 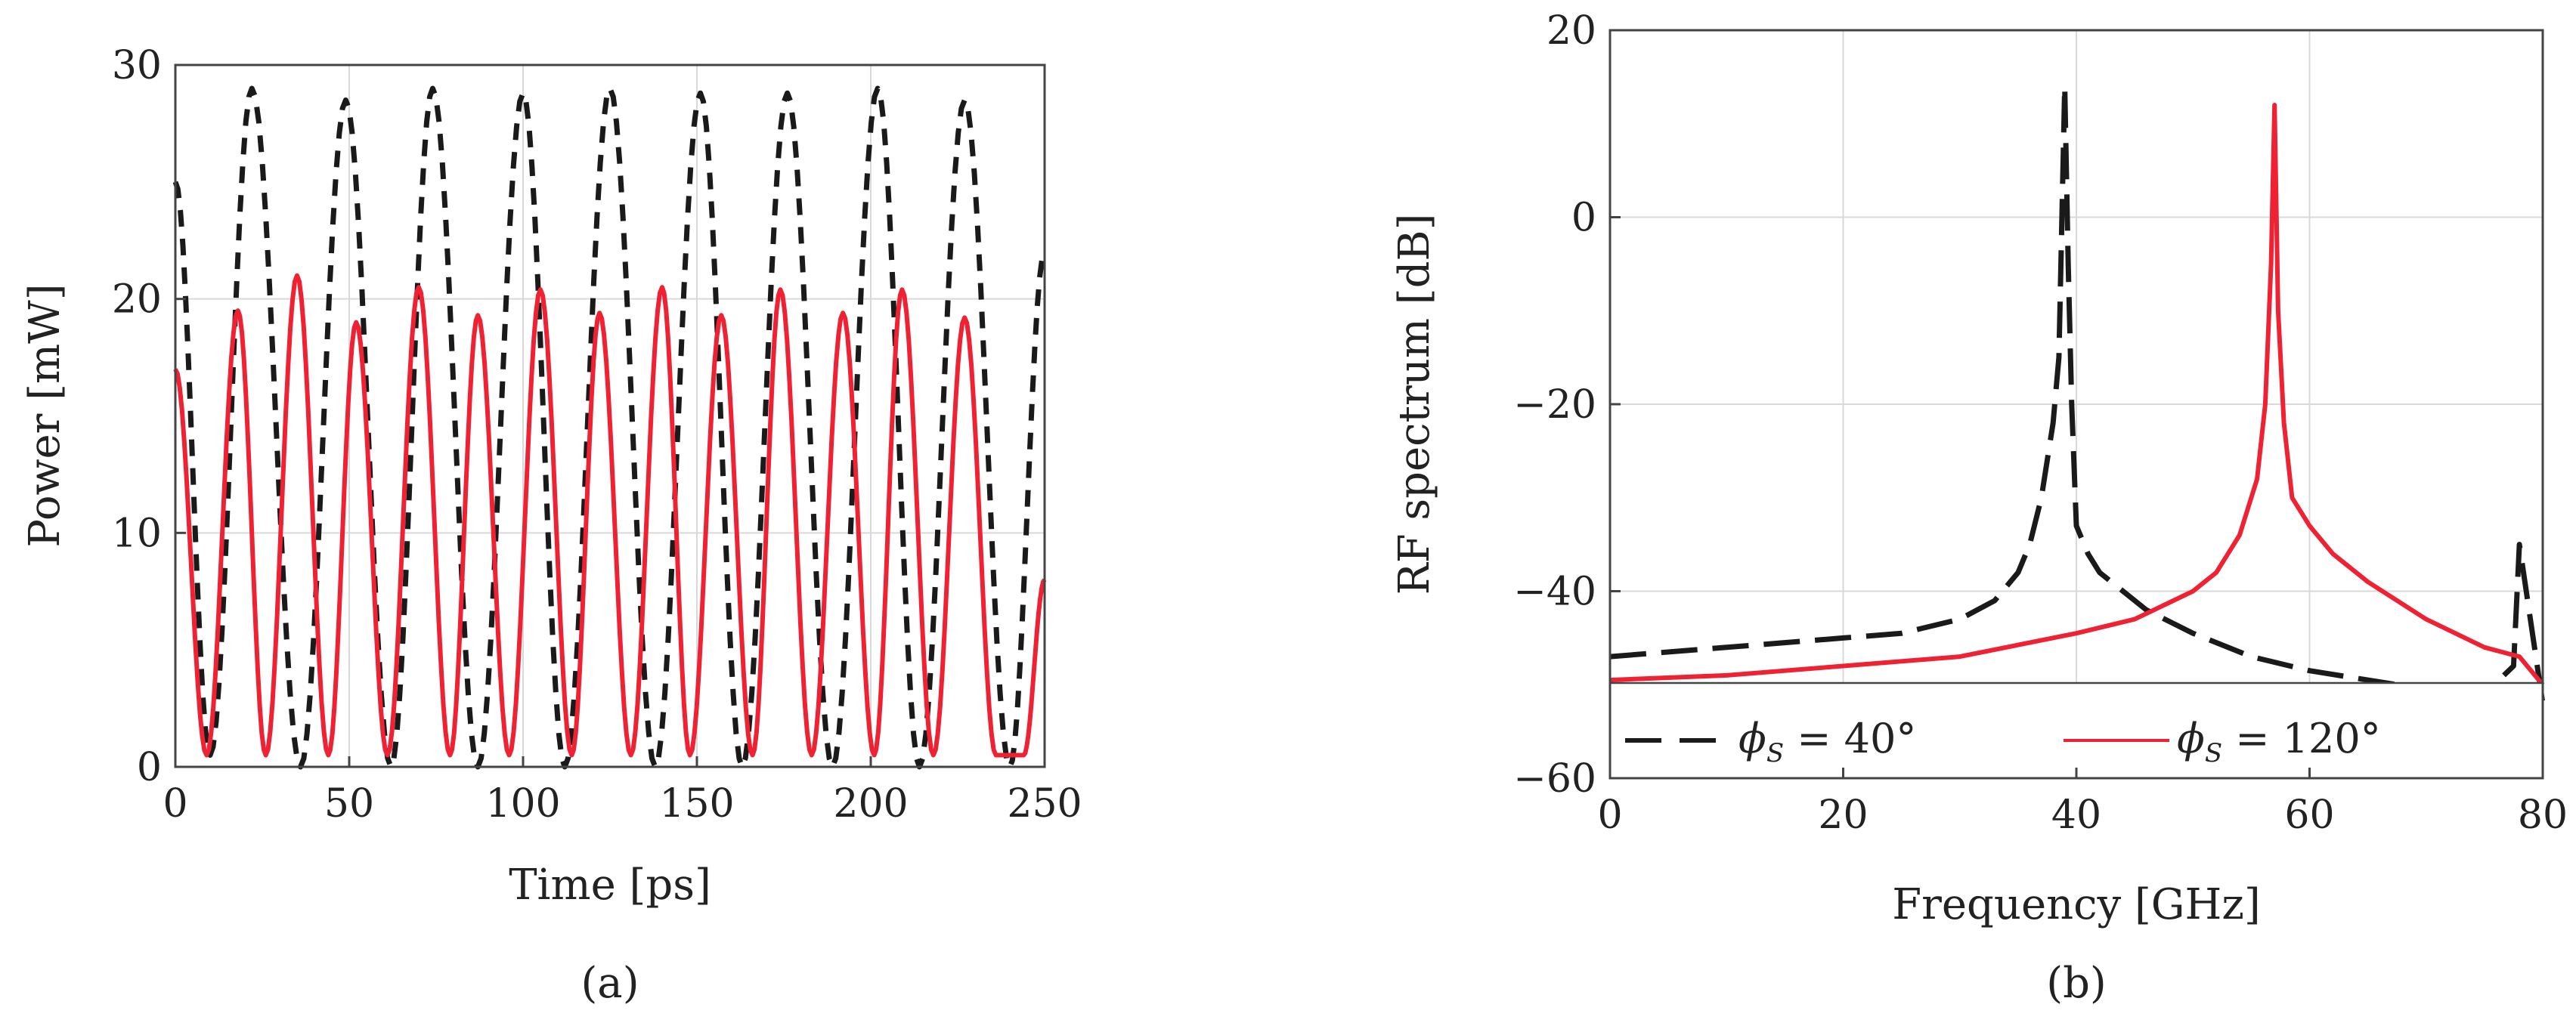 What do you see at coordinates (45, 415) in the screenshot?
I see `chart-a-y-axis-label: Power [mW]` at bounding box center [45, 415].